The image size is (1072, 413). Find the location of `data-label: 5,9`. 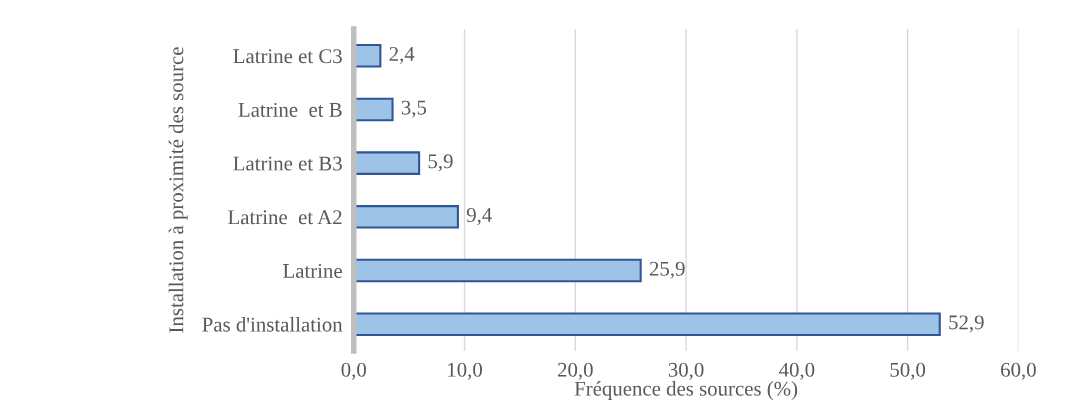

data-label: 5,9 is located at coordinates (440, 163).